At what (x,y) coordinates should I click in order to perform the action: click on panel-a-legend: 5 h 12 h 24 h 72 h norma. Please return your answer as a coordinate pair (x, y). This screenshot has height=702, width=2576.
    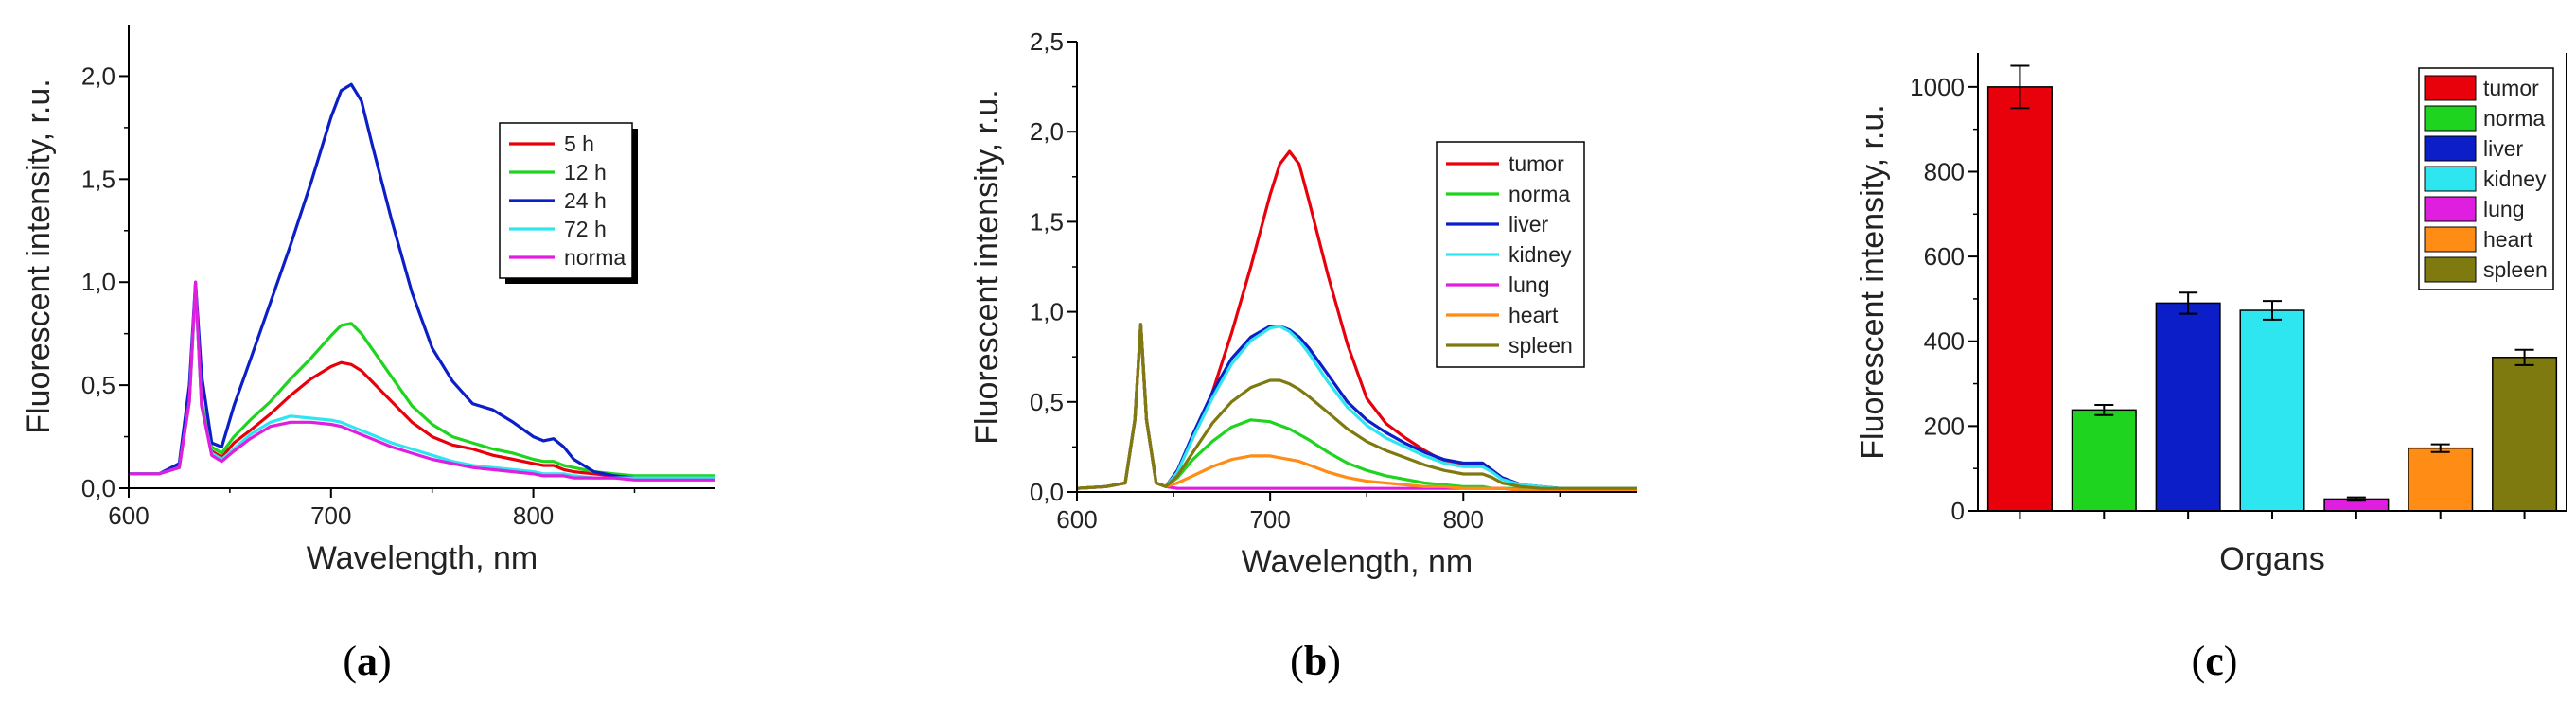
    Looking at the image, I should click on (568, 203).